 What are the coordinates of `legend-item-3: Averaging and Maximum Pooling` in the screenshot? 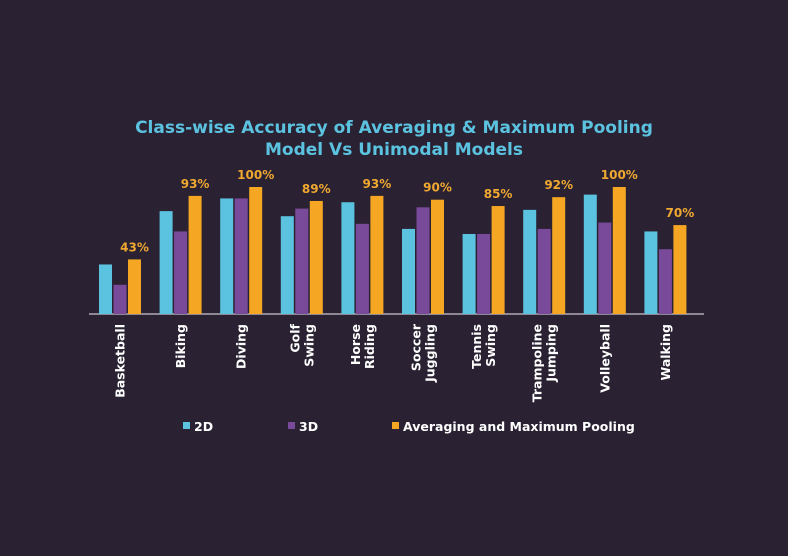 It's located at (513, 426).